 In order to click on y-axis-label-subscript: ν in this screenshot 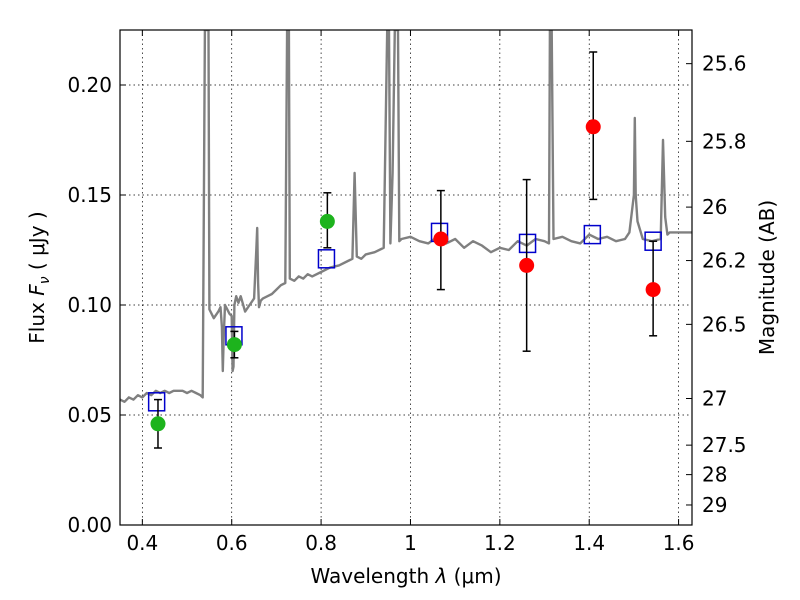, I will do `click(45, 280)`.